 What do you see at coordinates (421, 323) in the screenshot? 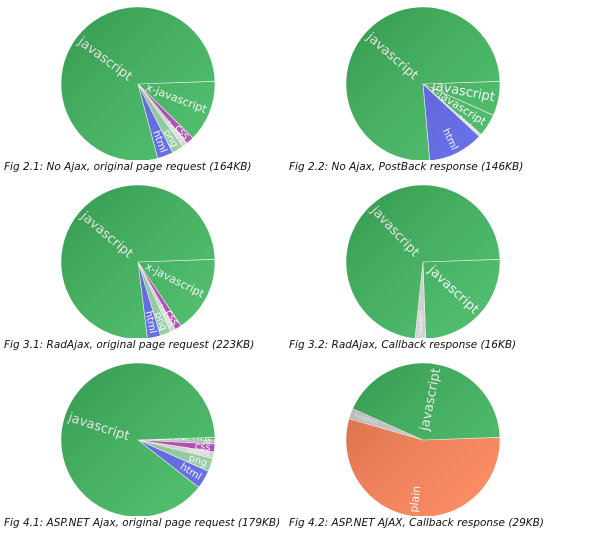
I see `slice-label: headers` at bounding box center [421, 323].